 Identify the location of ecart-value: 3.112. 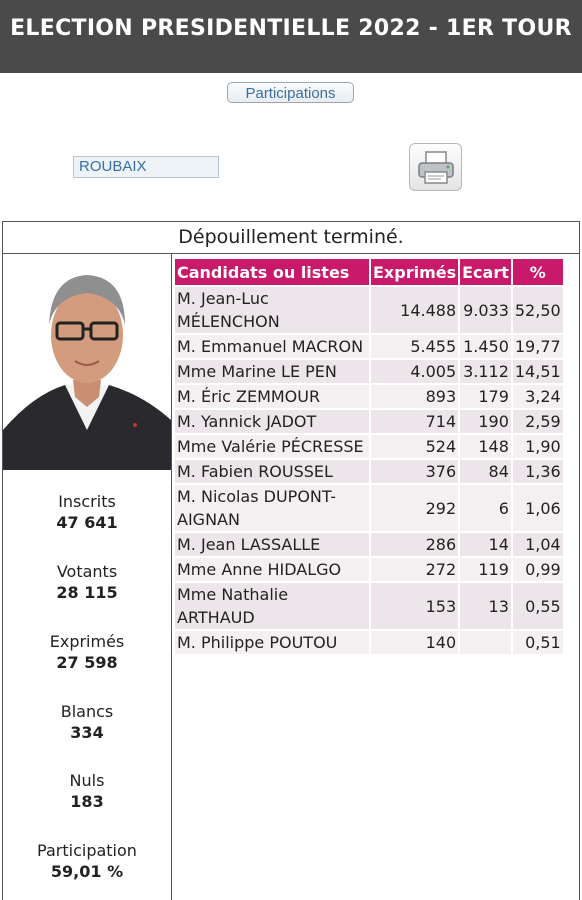
(485, 371).